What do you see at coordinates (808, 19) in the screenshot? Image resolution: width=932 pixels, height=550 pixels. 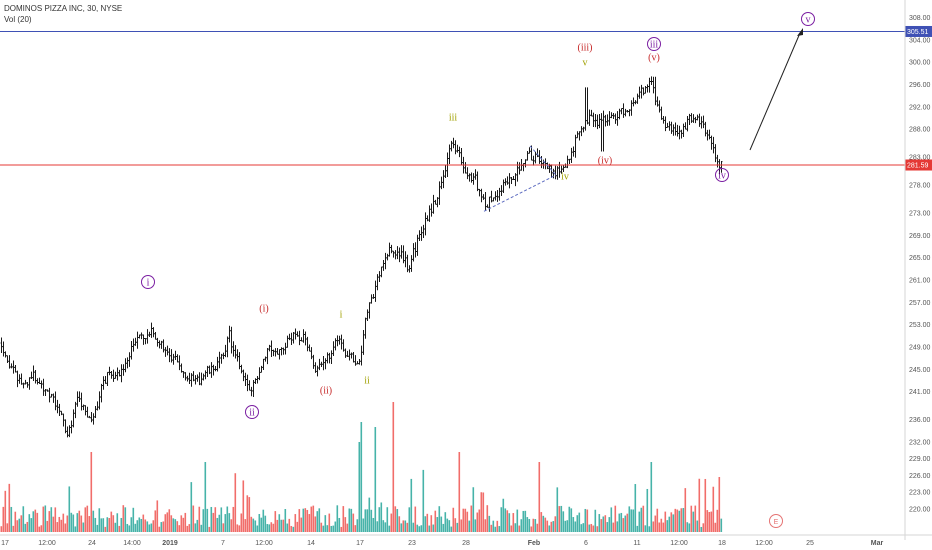 I see `wave-circle-icon` at bounding box center [808, 19].